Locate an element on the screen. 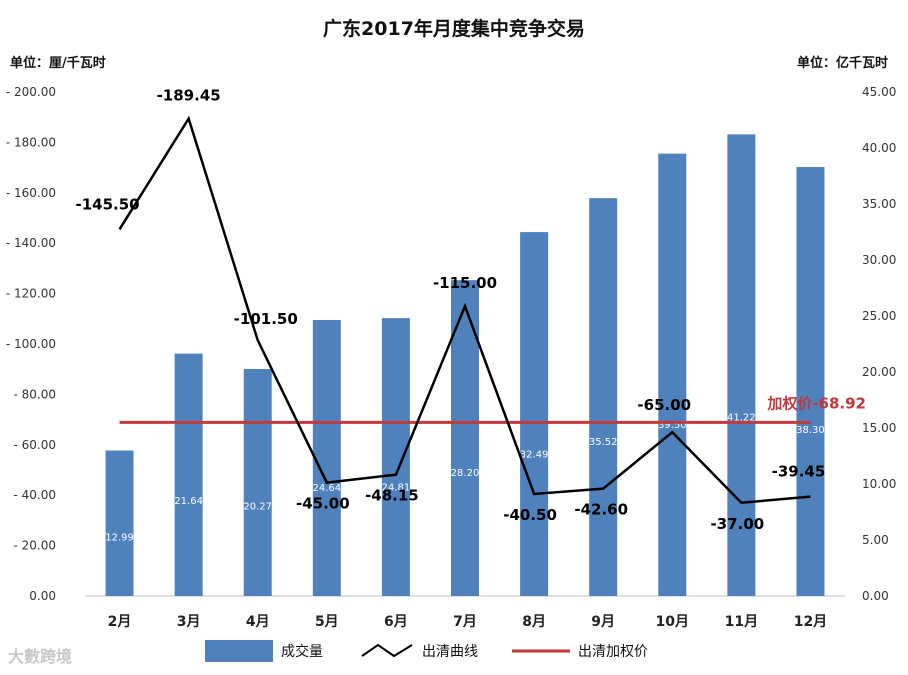 This screenshot has width=908, height=675. right-axis-tick-label: 5.00 is located at coordinates (875, 540).